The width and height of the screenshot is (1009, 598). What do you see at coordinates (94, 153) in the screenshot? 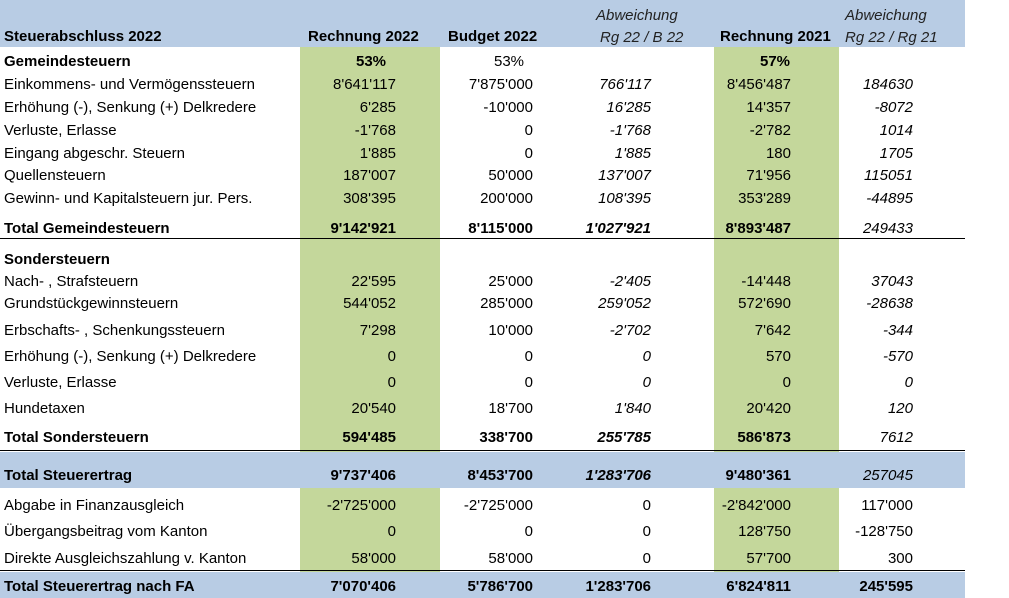
I see `row-label: Eingang abgeschr. Steuern` at bounding box center [94, 153].